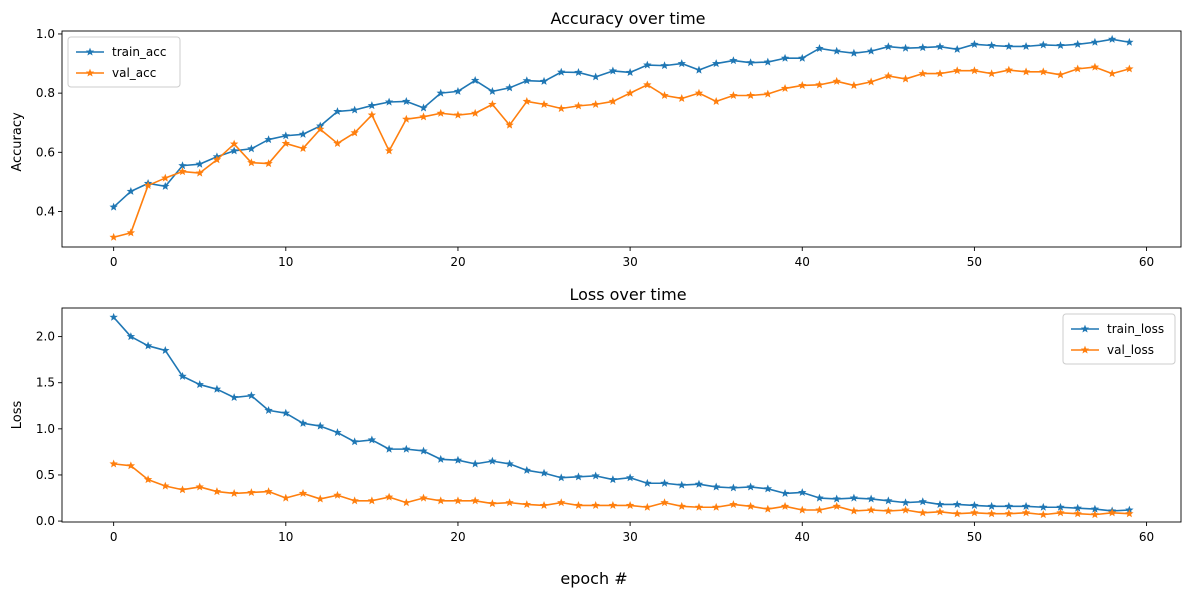 The width and height of the screenshot is (1189, 599). Describe the element at coordinates (49, 122) in the screenshot. I see `y-axis: 0.4 0.6 0.8 1.0` at that location.